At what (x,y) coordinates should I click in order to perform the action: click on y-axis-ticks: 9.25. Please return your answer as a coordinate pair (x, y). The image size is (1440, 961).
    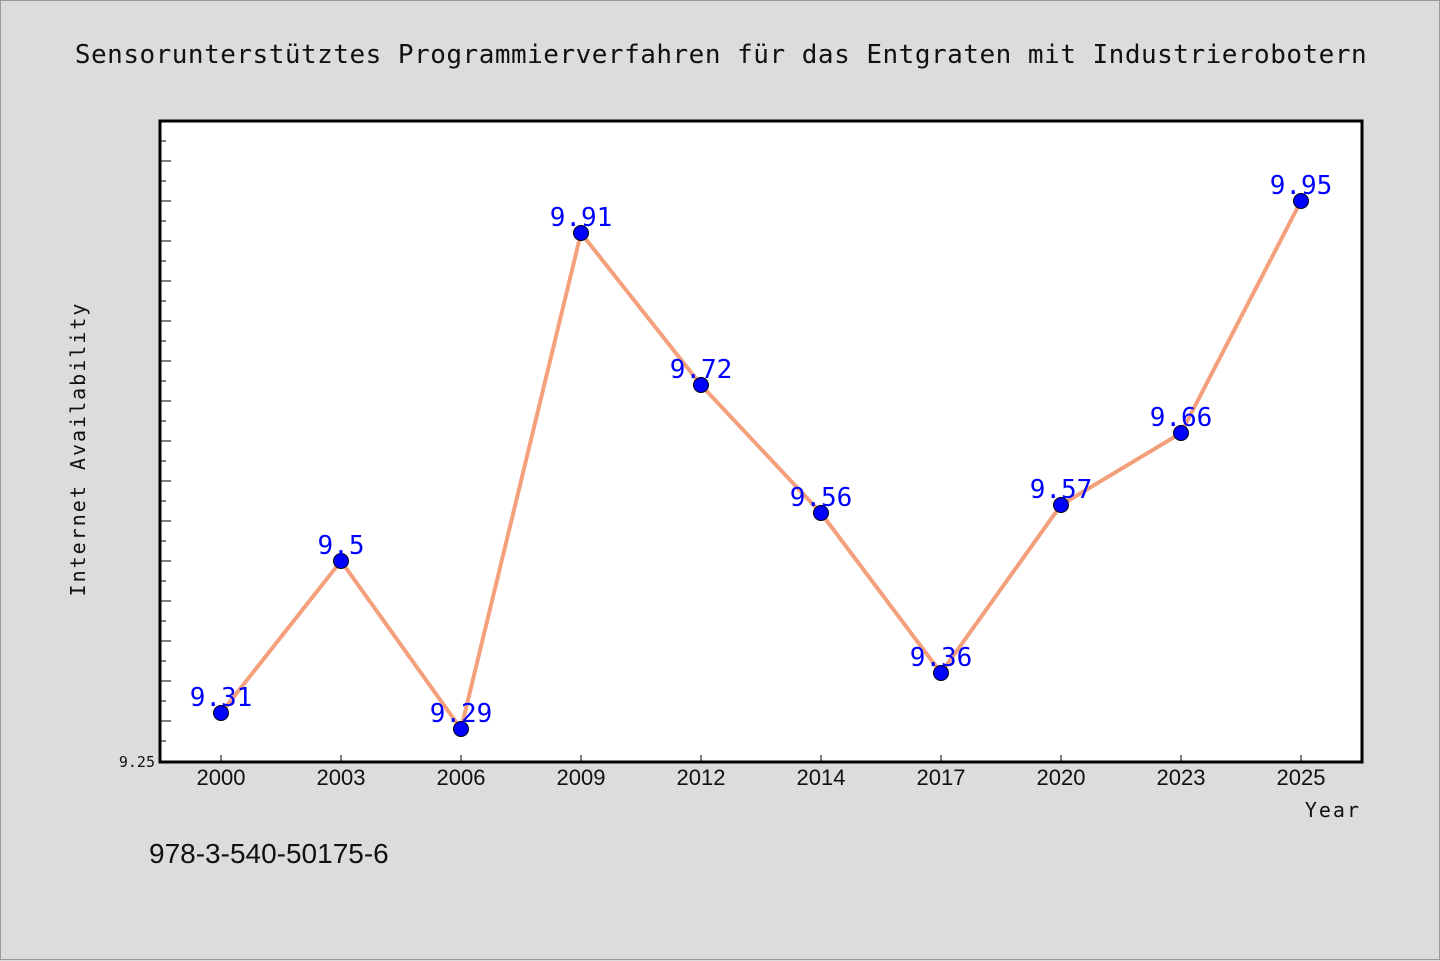
    Looking at the image, I should click on (145, 445).